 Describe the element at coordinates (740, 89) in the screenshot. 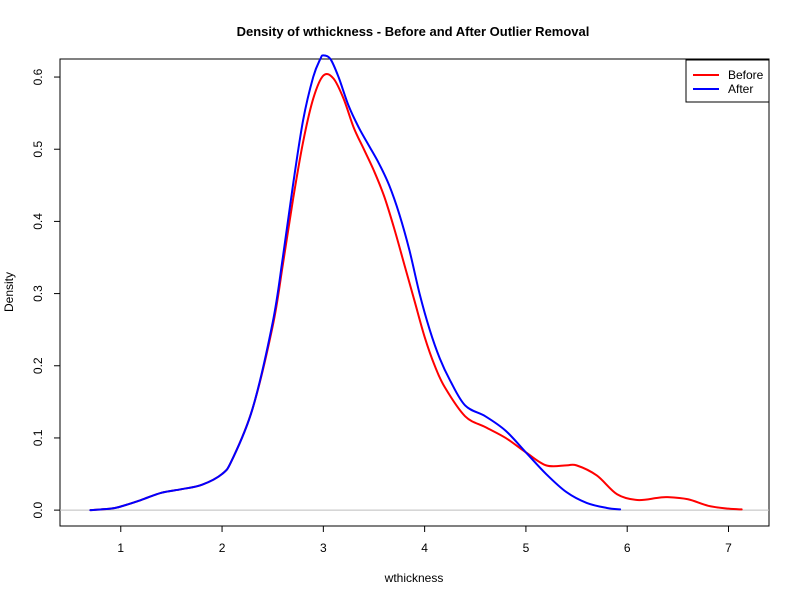

I see `legend-label-after: After` at that location.